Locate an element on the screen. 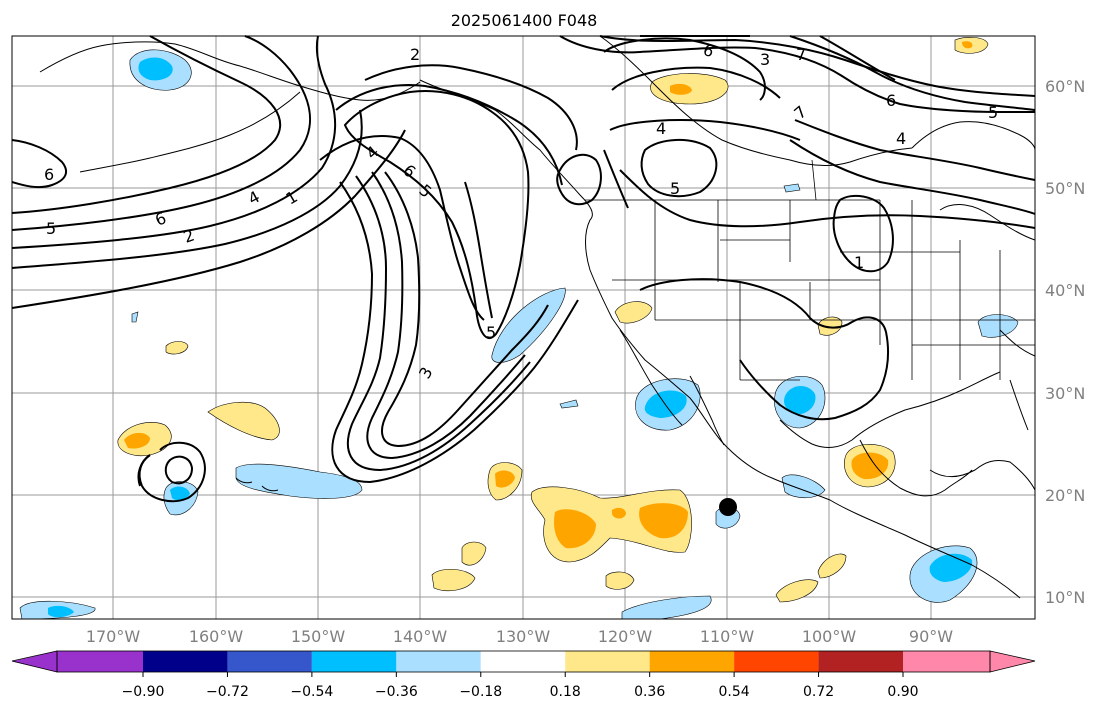 The width and height of the screenshot is (1105, 712). figure-title: 2025061400 F048 is located at coordinates (524, 20).